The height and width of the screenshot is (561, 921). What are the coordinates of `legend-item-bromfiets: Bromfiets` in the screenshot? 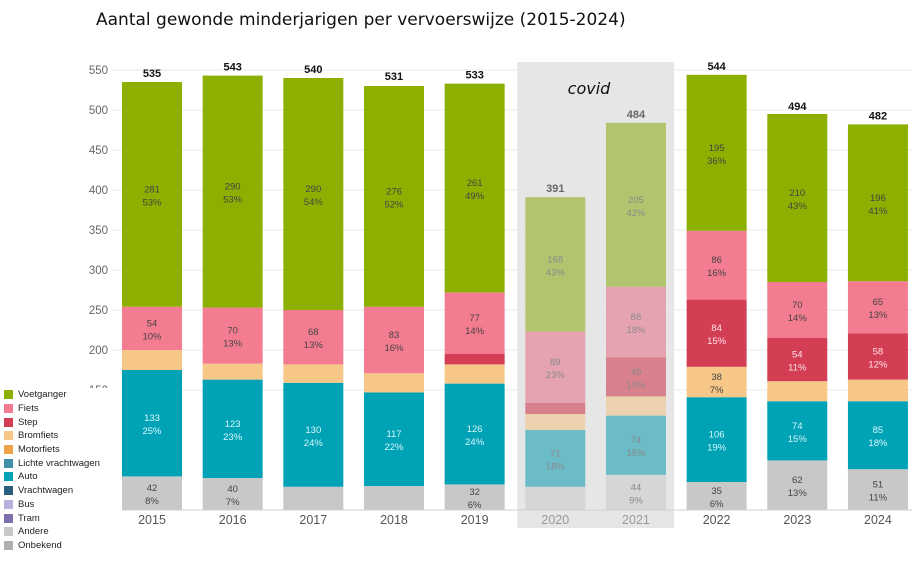 It's located at (63, 436).